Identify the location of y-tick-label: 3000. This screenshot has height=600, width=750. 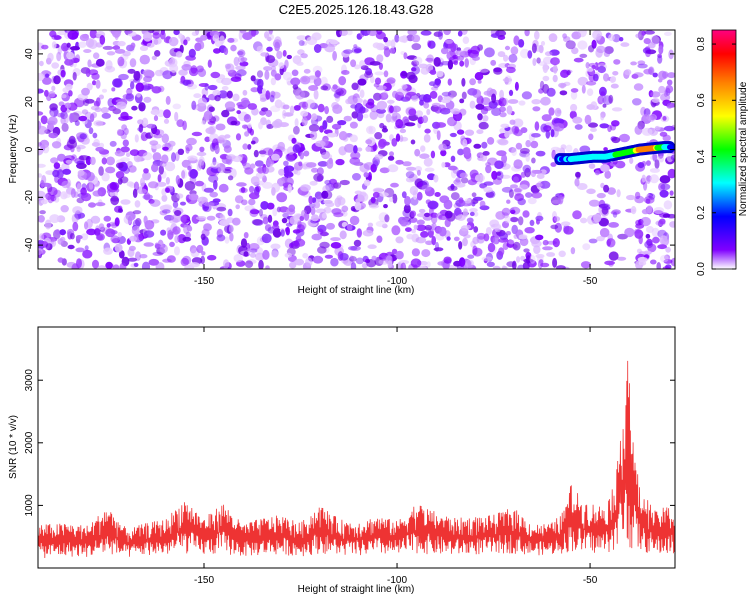
(29, 380).